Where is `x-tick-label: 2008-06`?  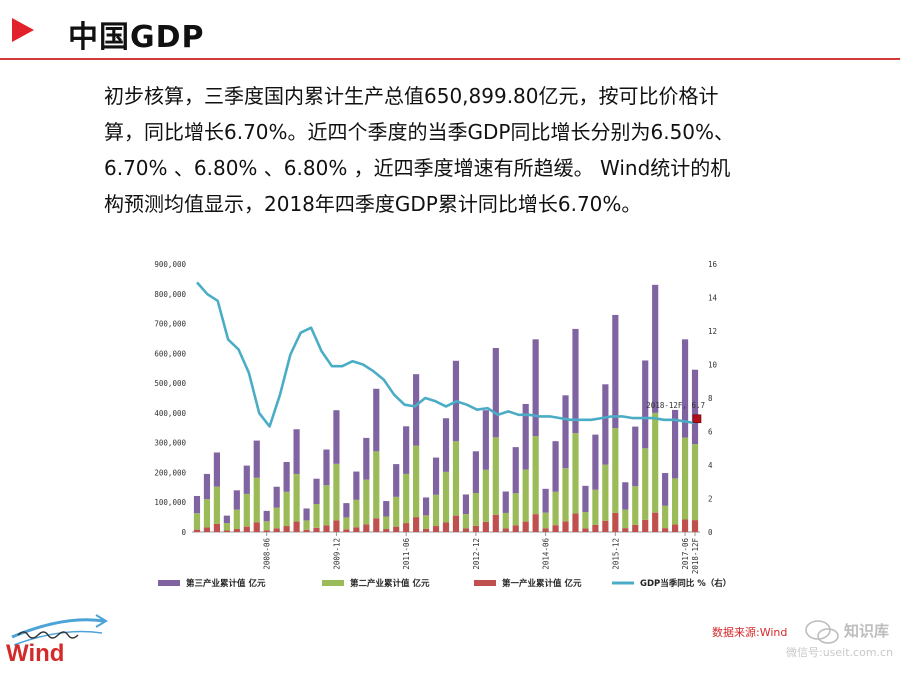 x-tick-label: 2008-06 is located at coordinates (267, 554).